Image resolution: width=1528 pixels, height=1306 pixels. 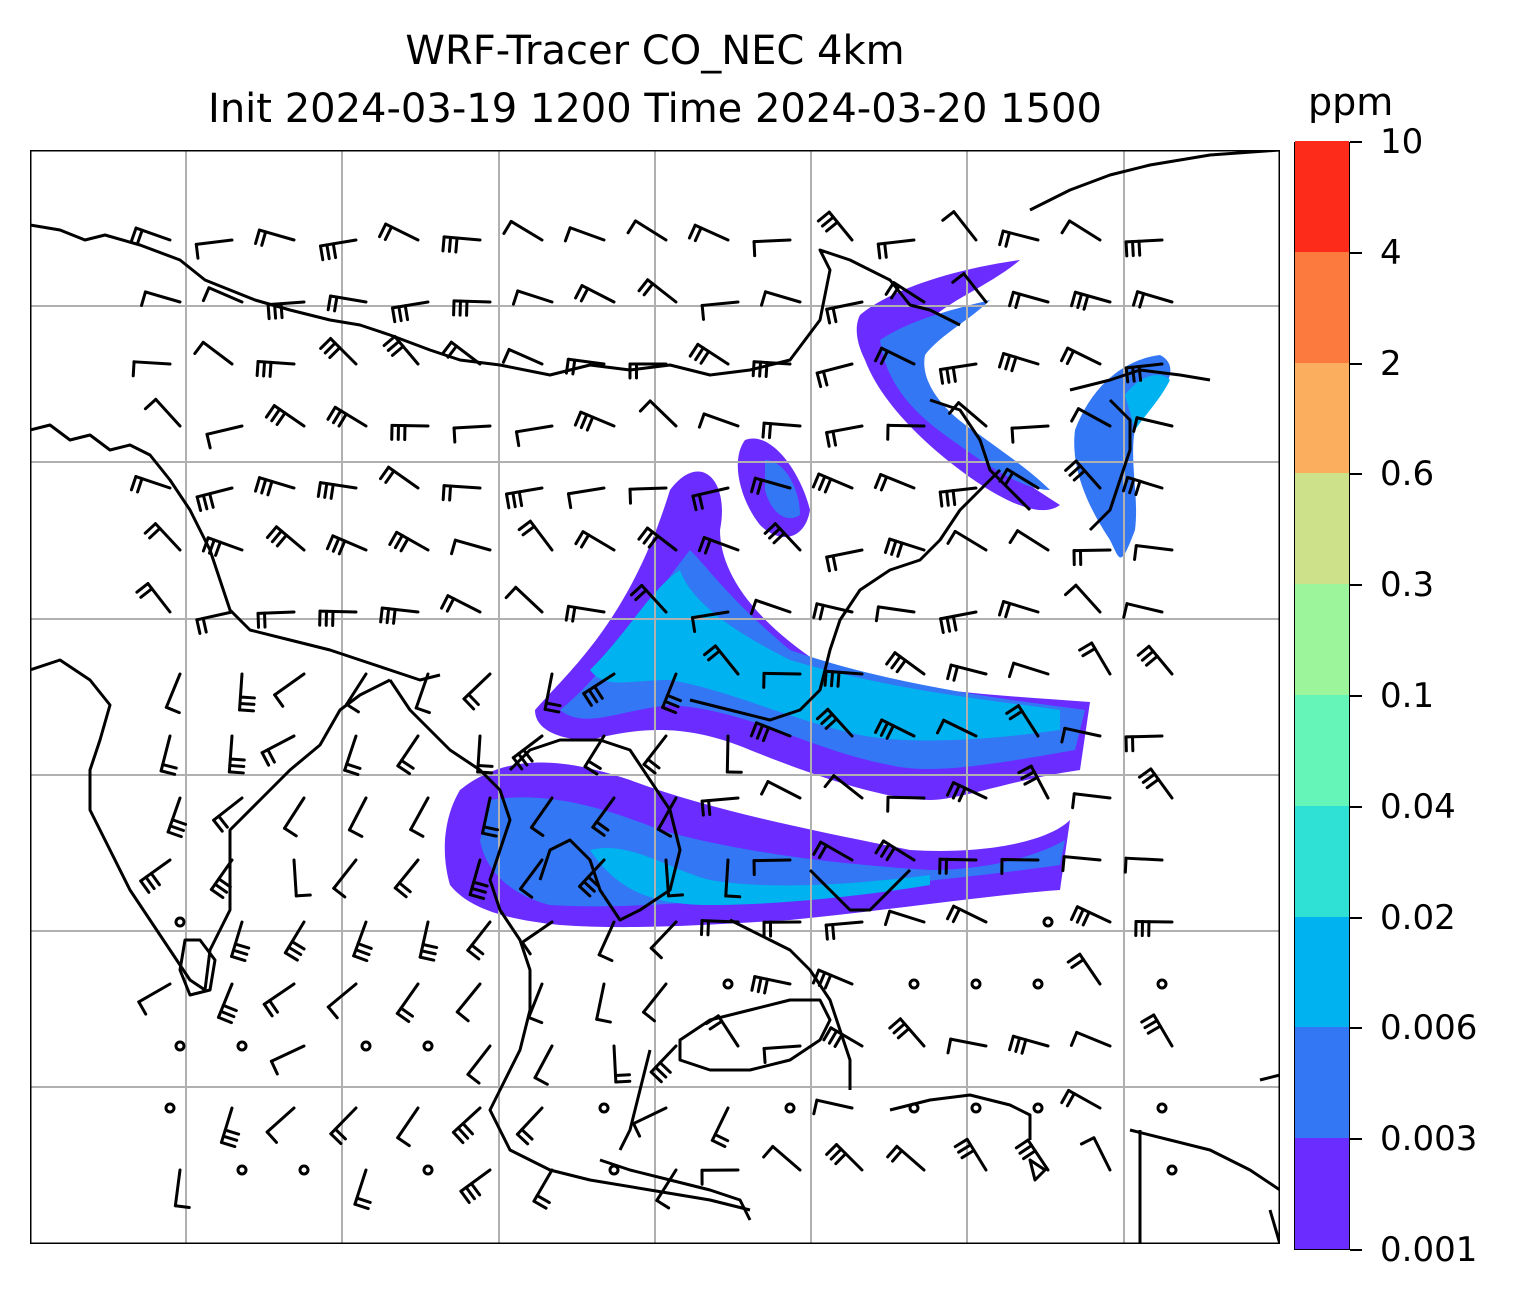 I want to click on colorbar-tick, so click(x=1356, y=142).